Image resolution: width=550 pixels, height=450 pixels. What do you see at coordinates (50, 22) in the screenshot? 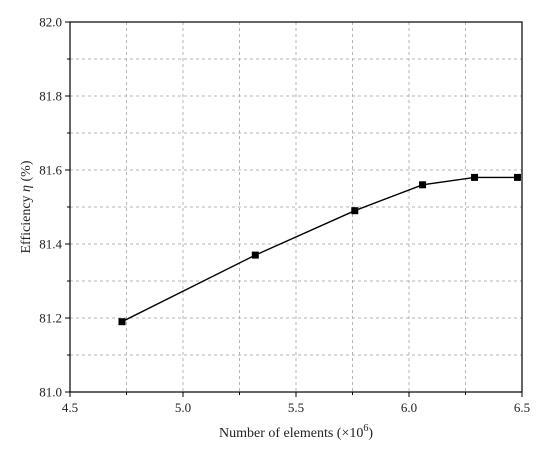
I see `y-tick-label: 82.0` at bounding box center [50, 22].